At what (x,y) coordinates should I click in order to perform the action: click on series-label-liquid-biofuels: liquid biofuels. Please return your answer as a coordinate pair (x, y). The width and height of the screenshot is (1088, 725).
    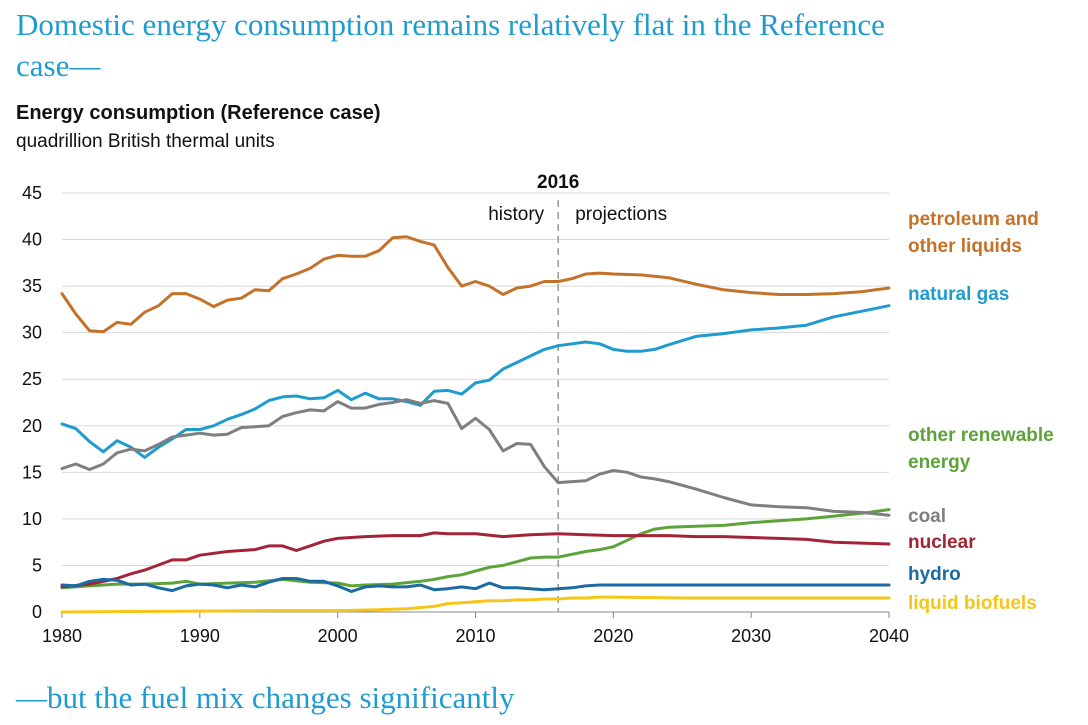
    Looking at the image, I should click on (972, 603).